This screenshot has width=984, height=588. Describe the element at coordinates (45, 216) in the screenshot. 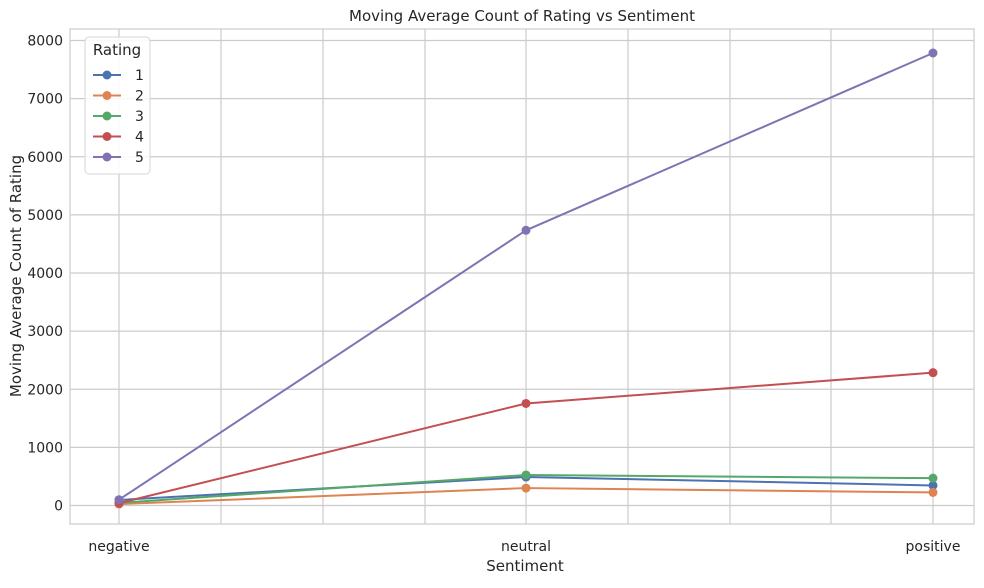

I see `y-tick-label: 5000` at that location.